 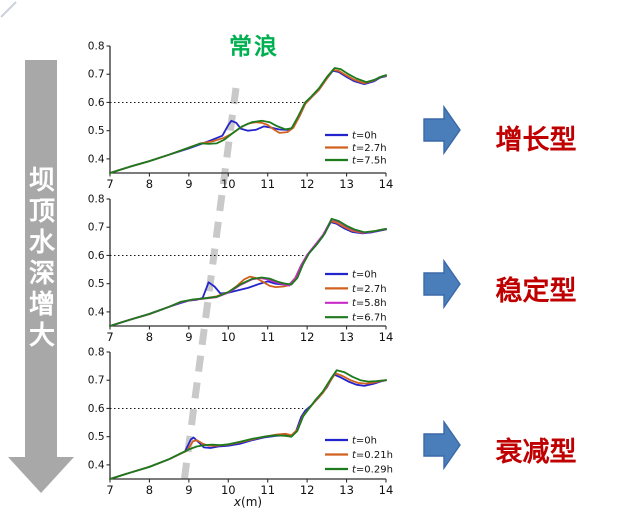 I want to click on depth-increase-label: 坝顶水深增大, so click(x=41, y=258).